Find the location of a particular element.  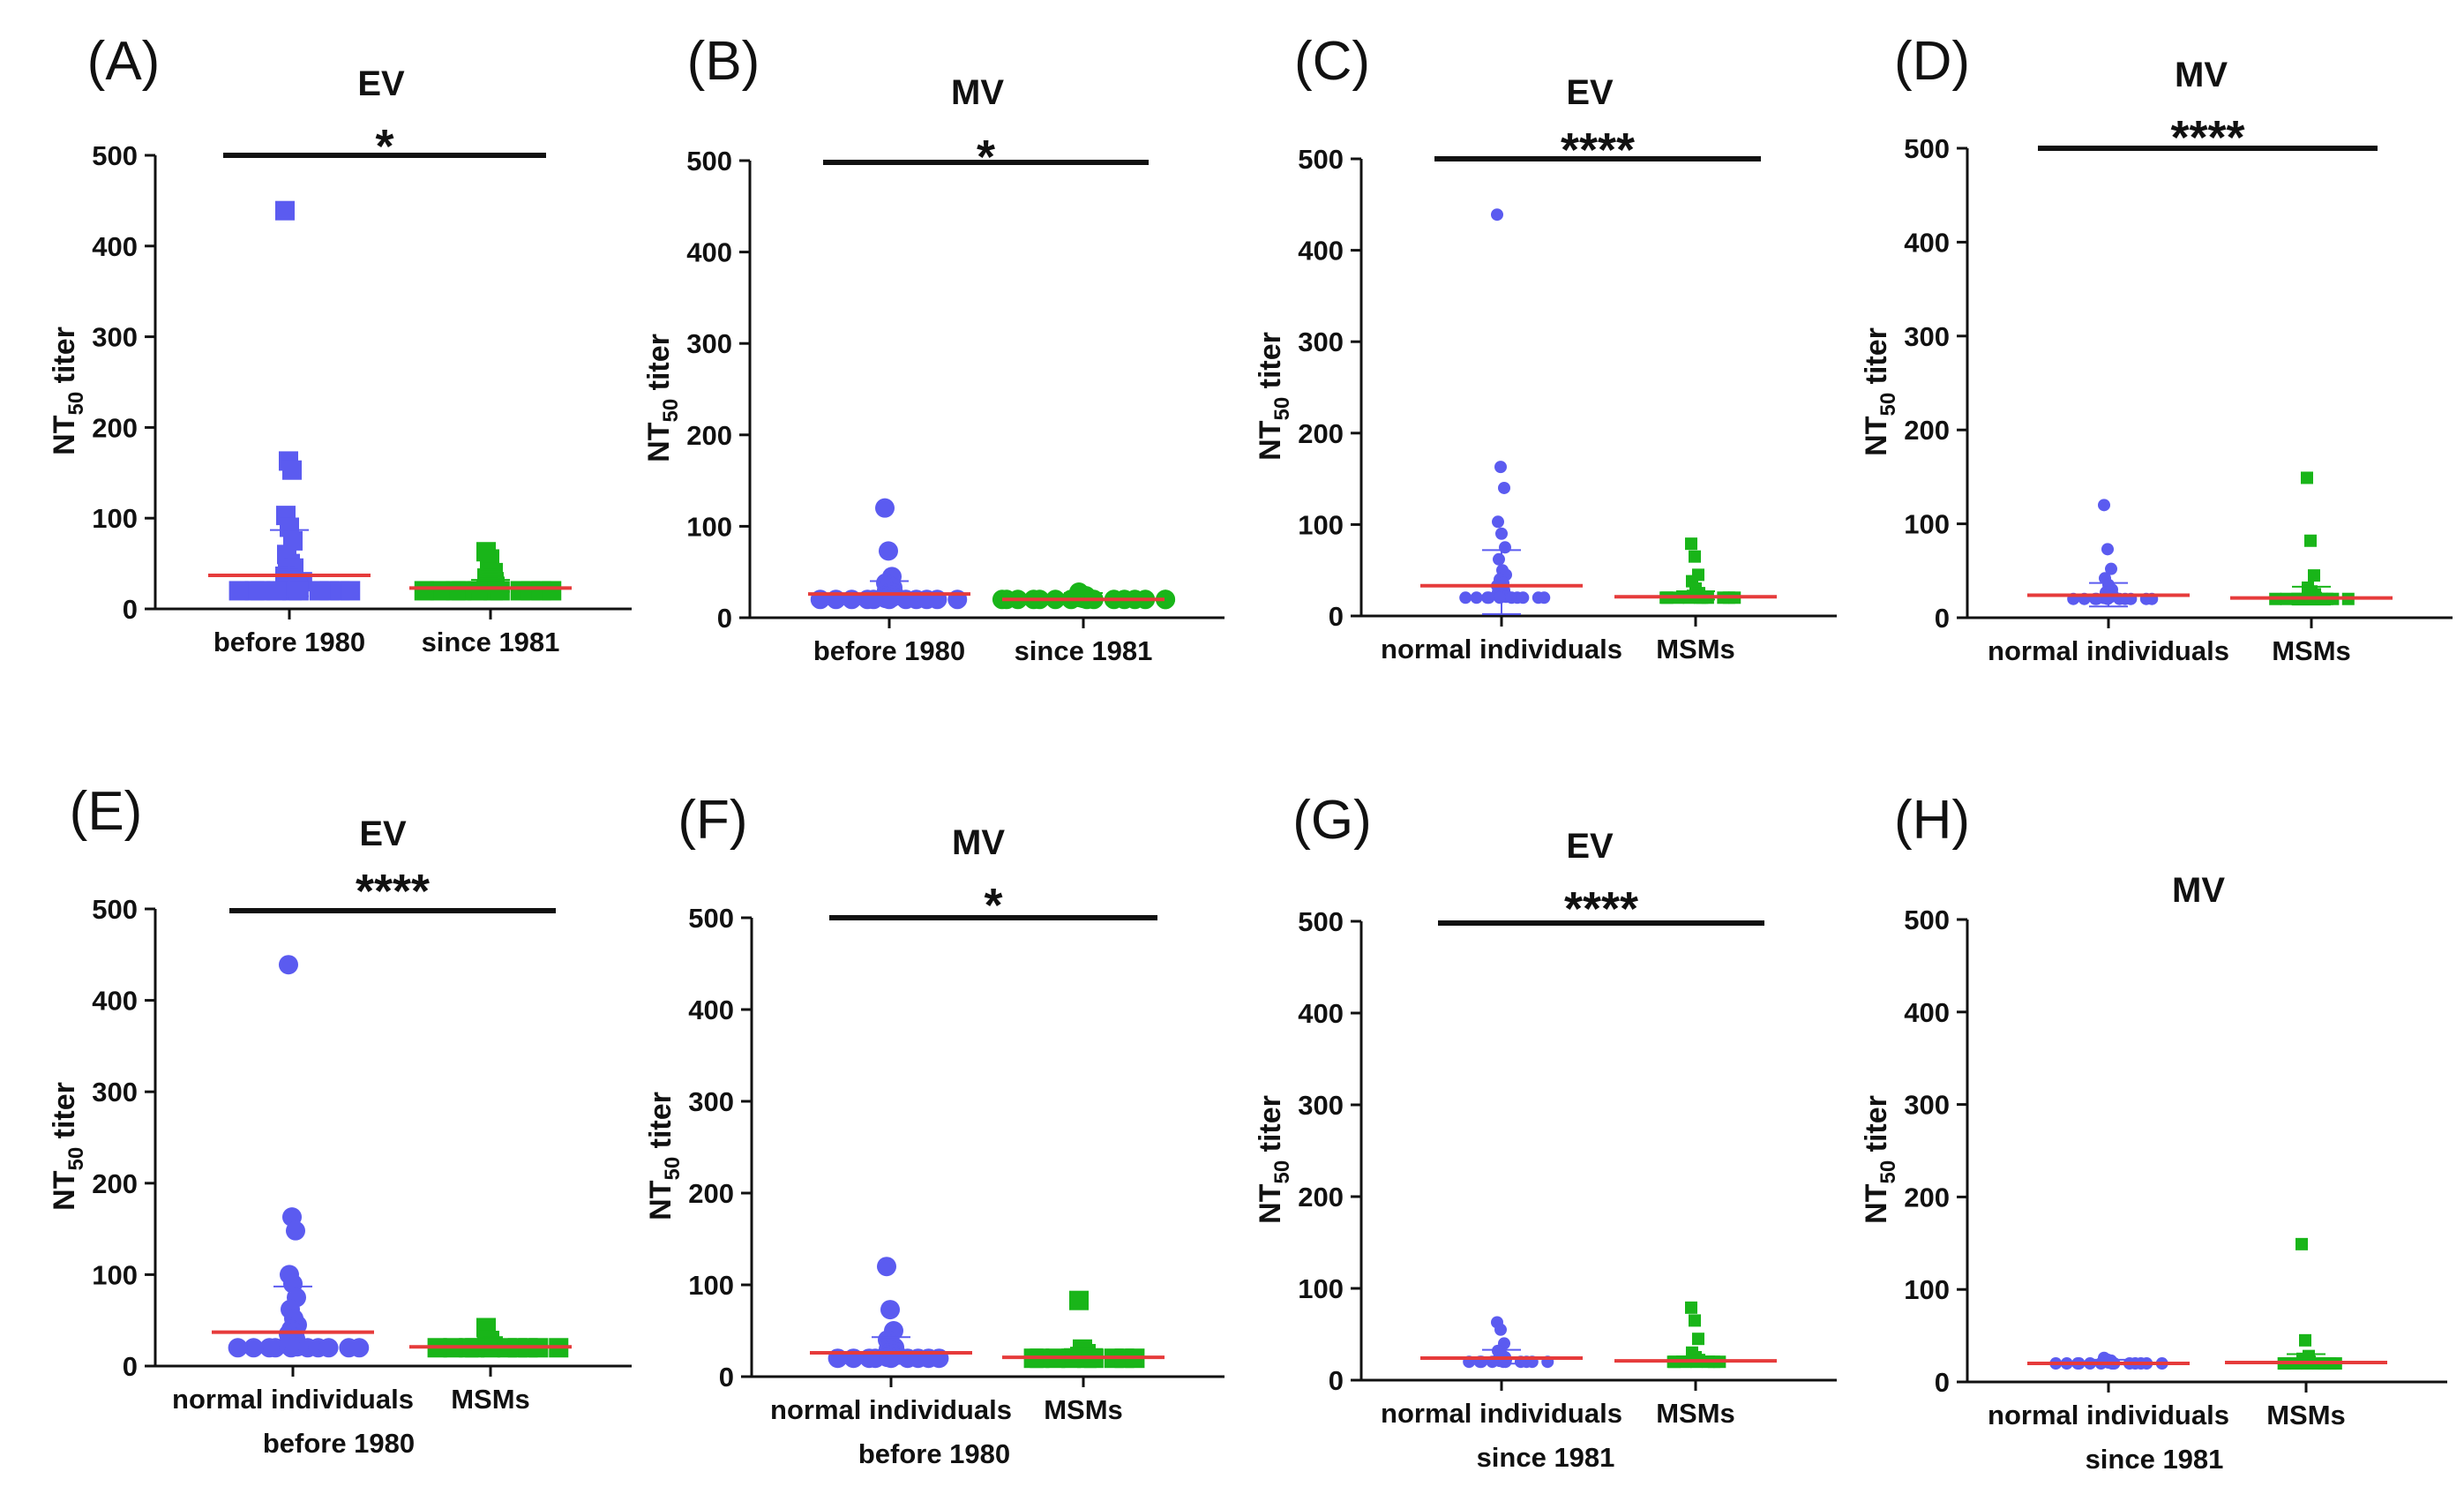

x-axis-label: before 1980 is located at coordinates (339, 1443).